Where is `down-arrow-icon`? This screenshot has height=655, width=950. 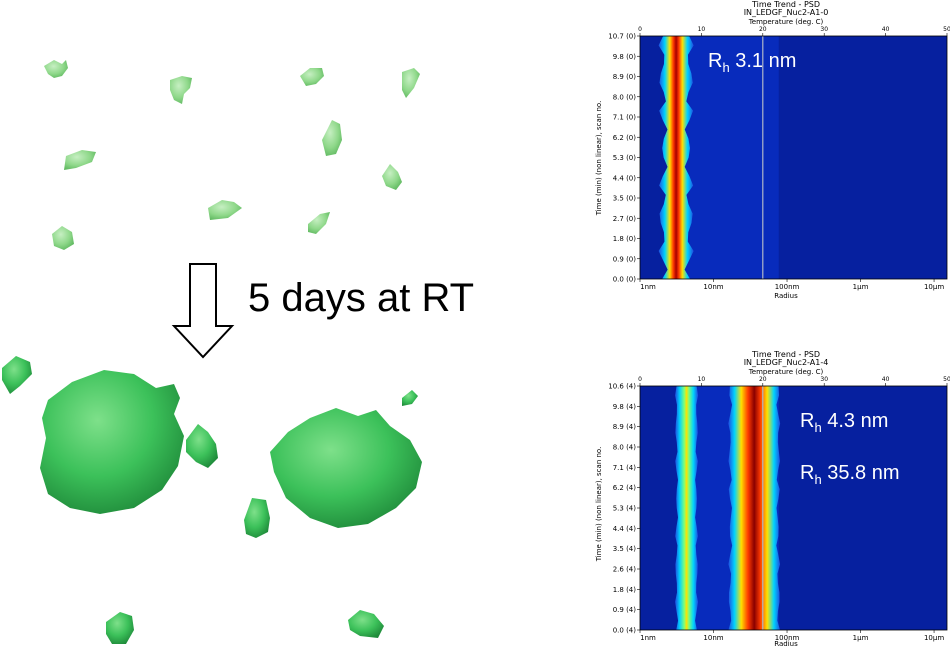 down-arrow-icon is located at coordinates (203, 313).